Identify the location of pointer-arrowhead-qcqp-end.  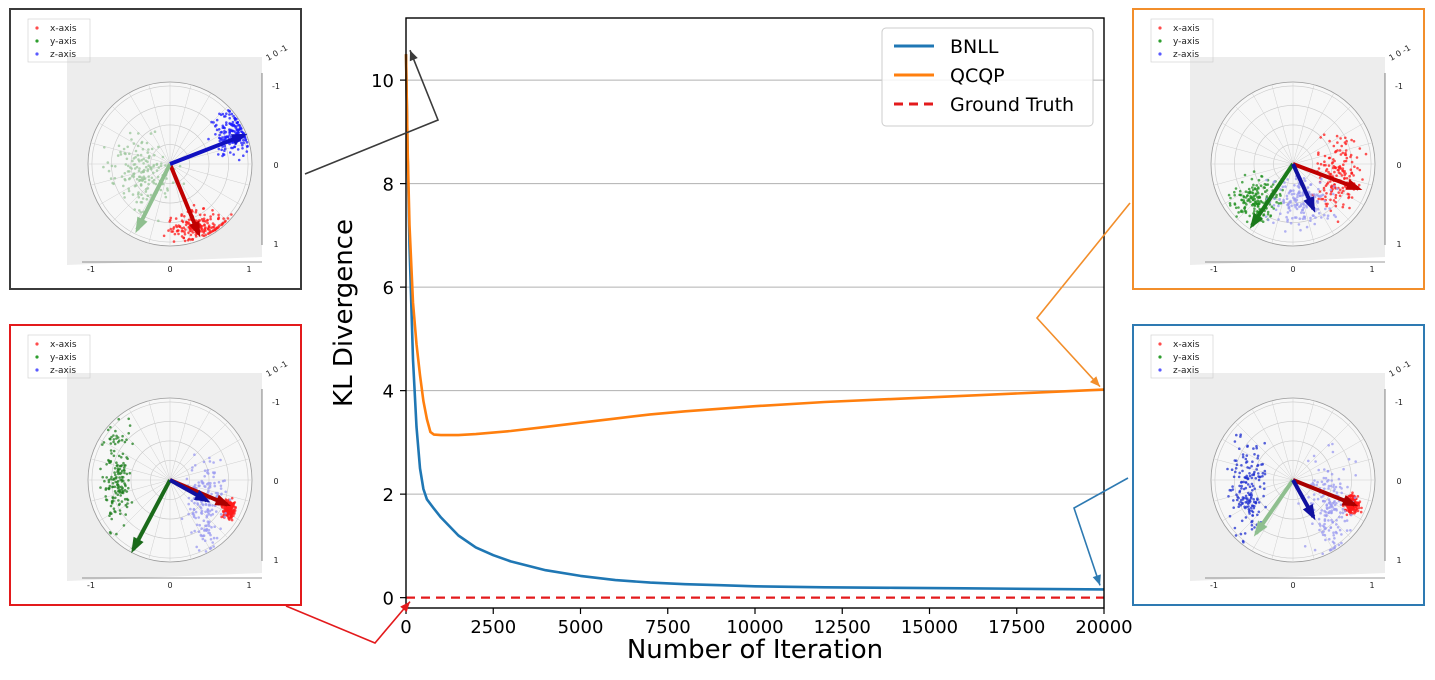
(1094, 381).